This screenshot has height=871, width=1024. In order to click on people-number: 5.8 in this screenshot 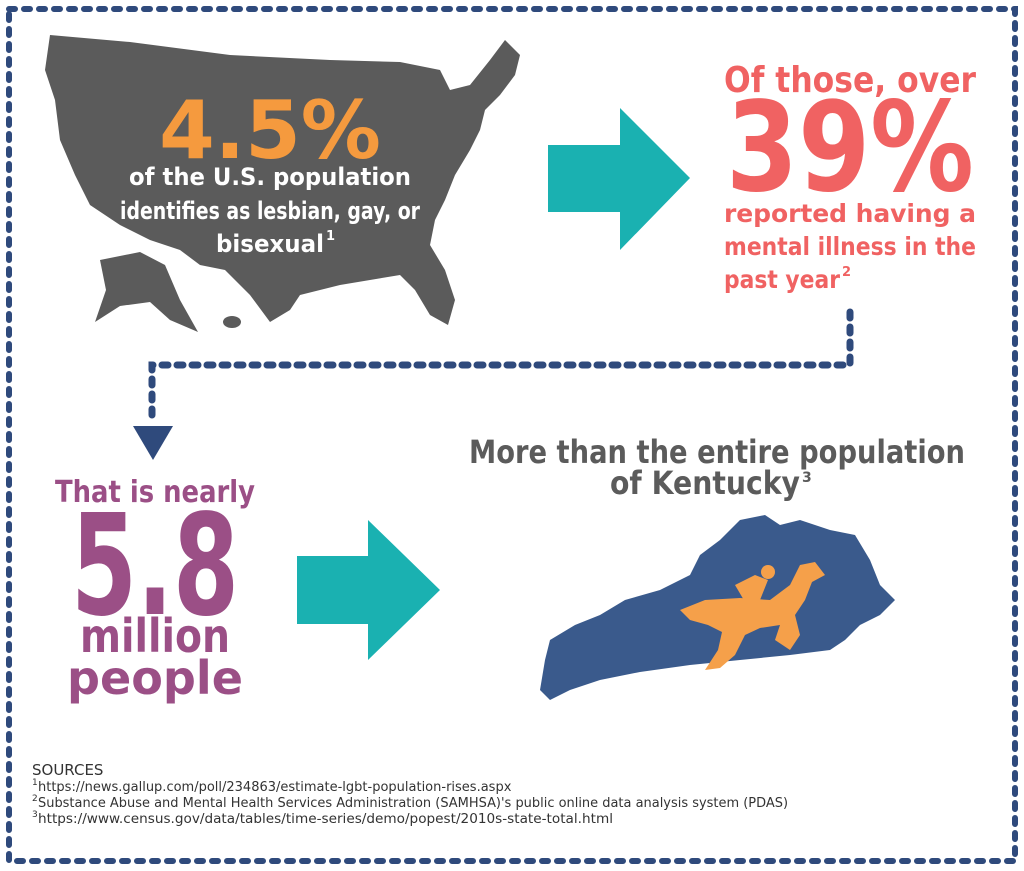, I will do `click(155, 566)`.